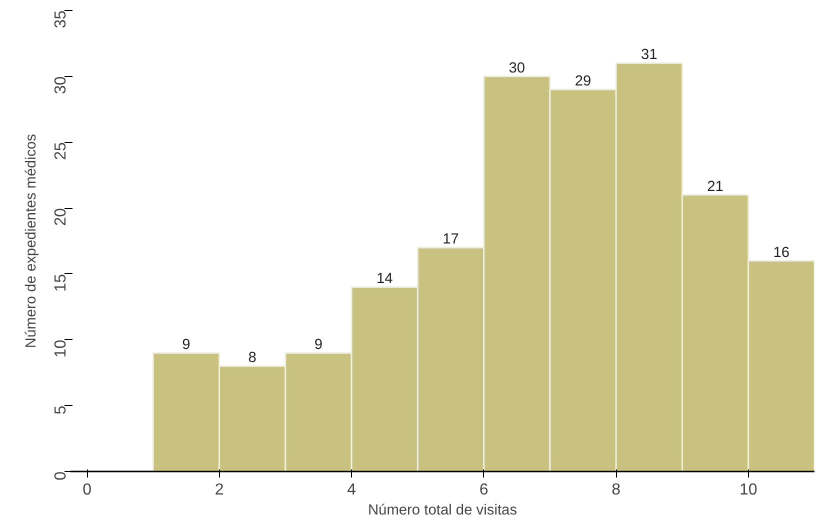 This screenshot has width=819, height=531. What do you see at coordinates (61, 85) in the screenshot?
I see `y-tick-label: 30` at bounding box center [61, 85].